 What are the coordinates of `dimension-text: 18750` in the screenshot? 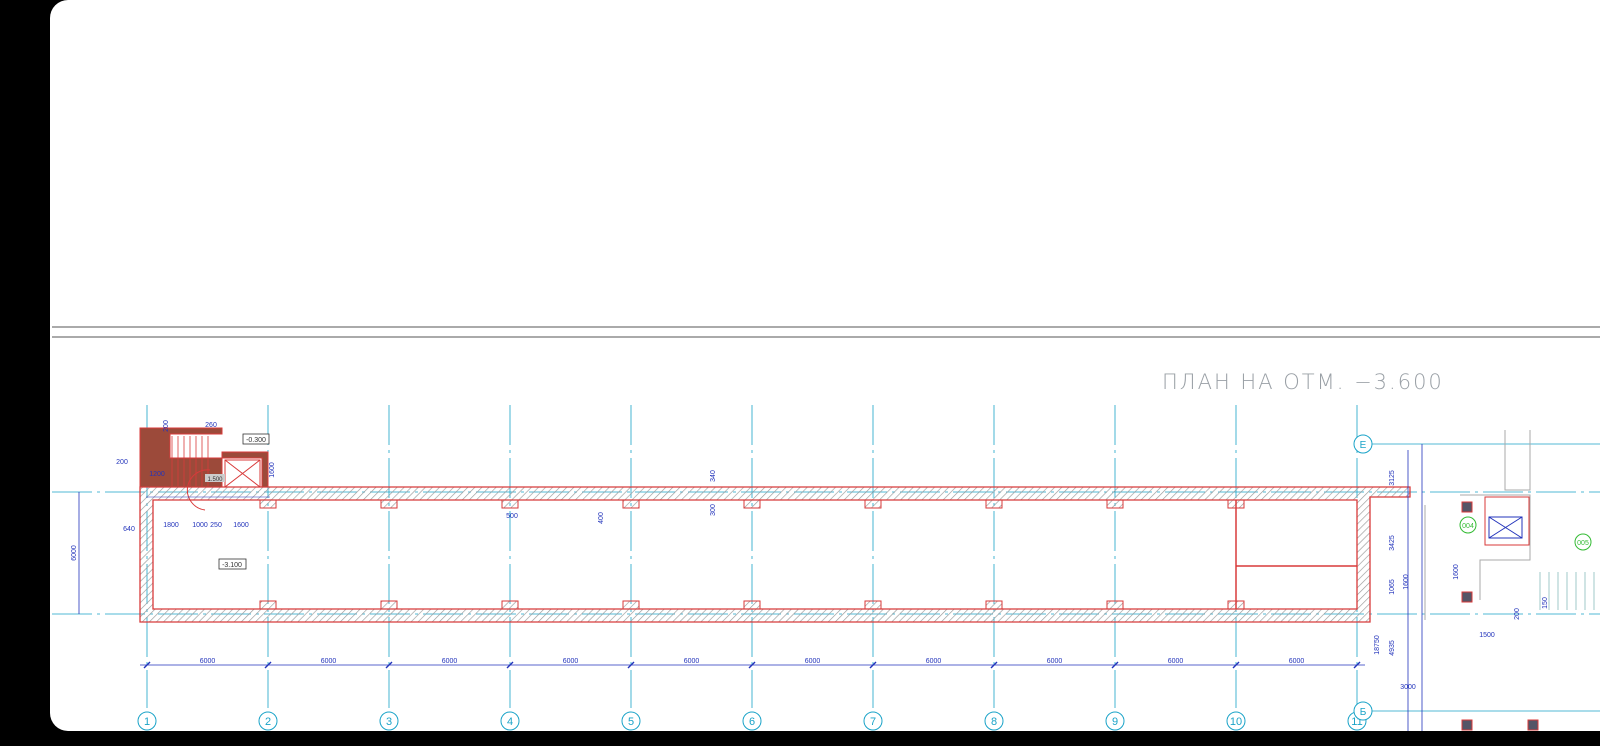 It's located at (1377, 645).